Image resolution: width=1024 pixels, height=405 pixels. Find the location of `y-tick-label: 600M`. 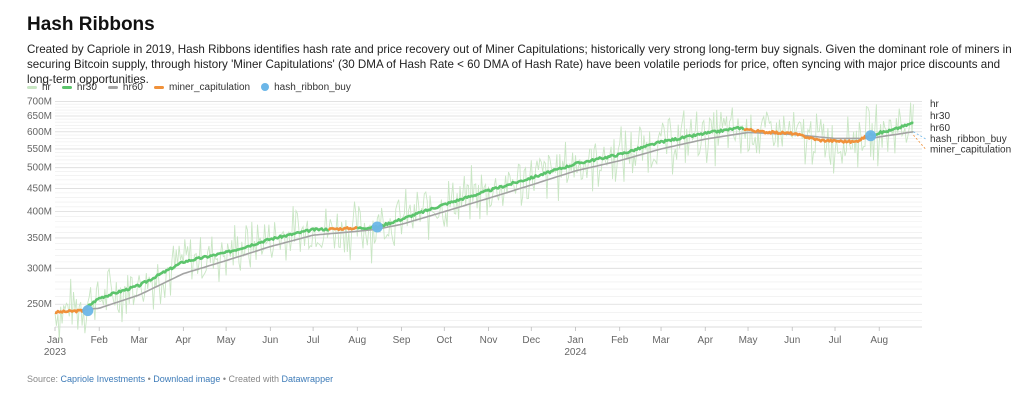

y-tick-label: 600M is located at coordinates (39, 132).